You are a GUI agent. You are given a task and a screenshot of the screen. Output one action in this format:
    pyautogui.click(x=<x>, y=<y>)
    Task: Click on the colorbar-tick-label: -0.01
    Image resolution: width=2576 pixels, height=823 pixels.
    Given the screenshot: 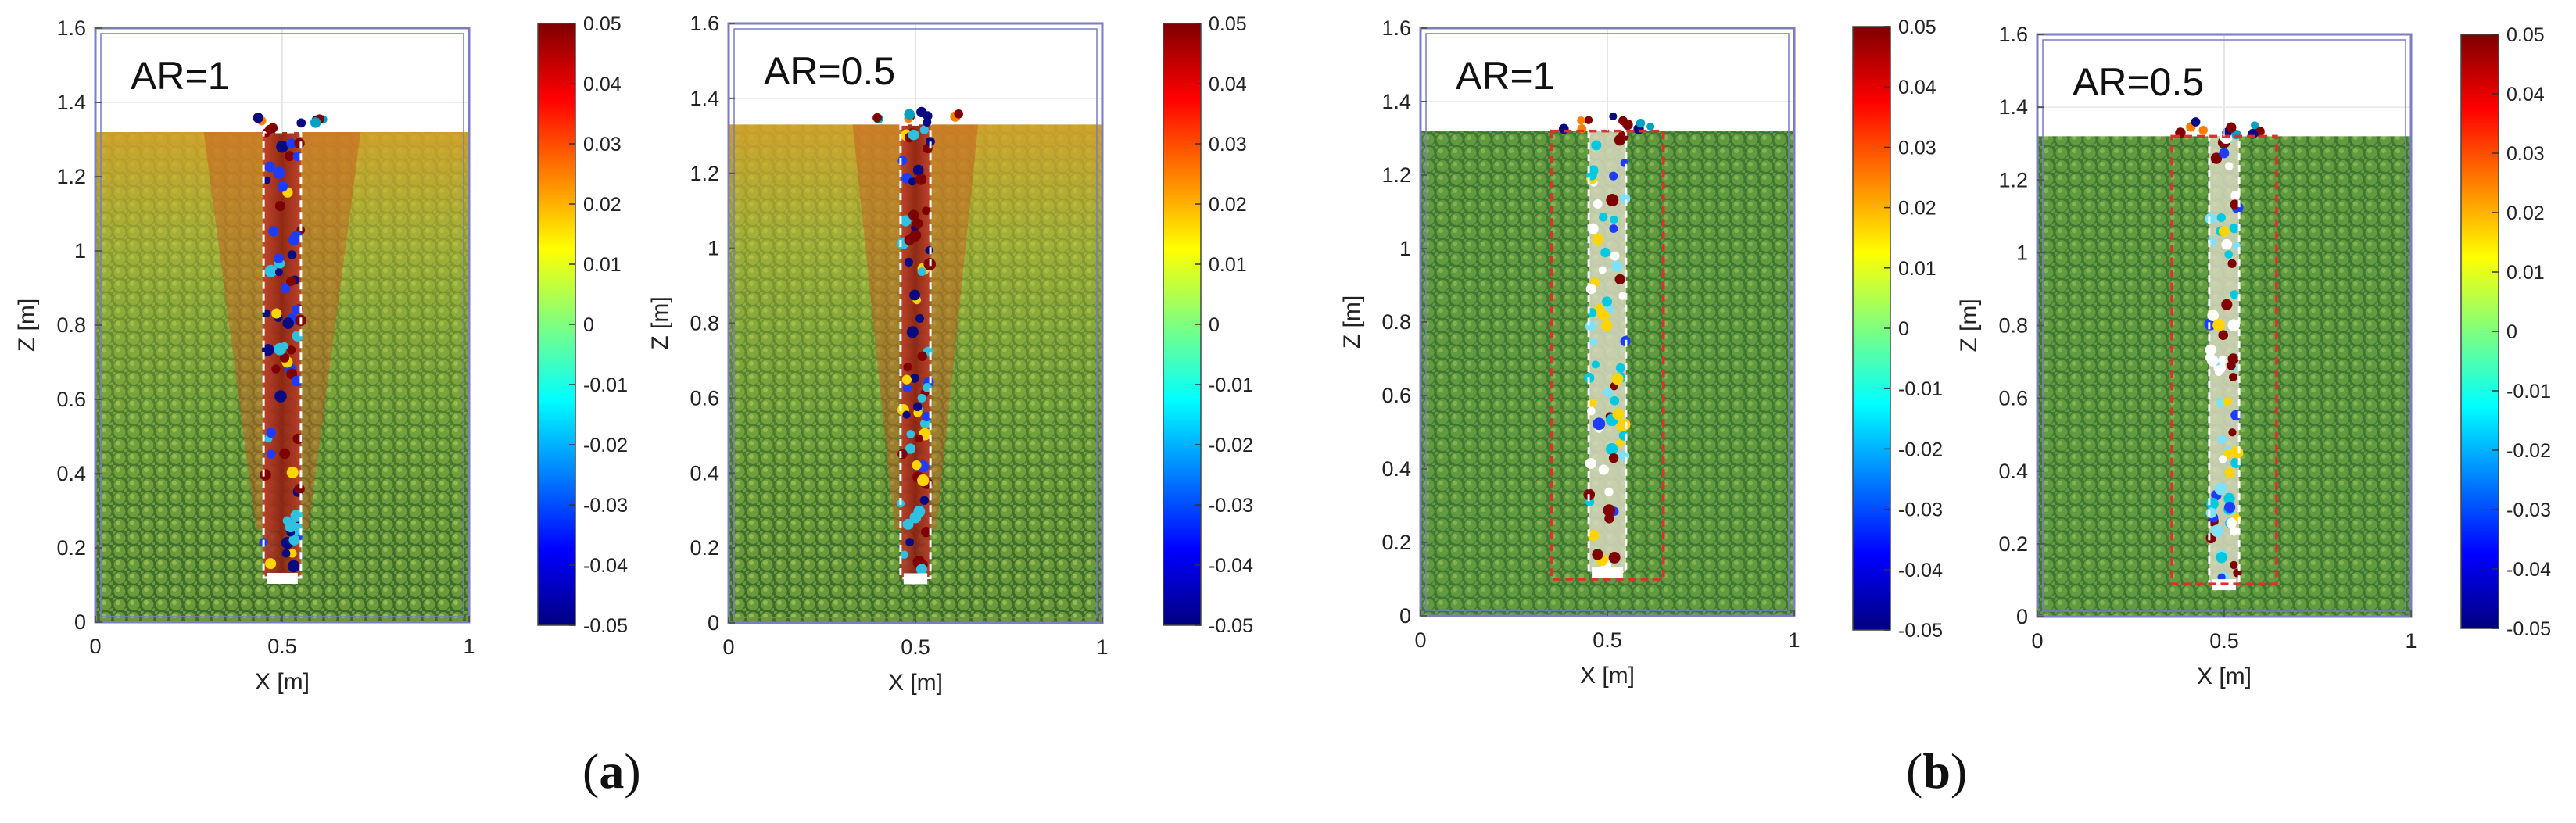 What is the action you would take?
    pyautogui.click(x=2528, y=392)
    